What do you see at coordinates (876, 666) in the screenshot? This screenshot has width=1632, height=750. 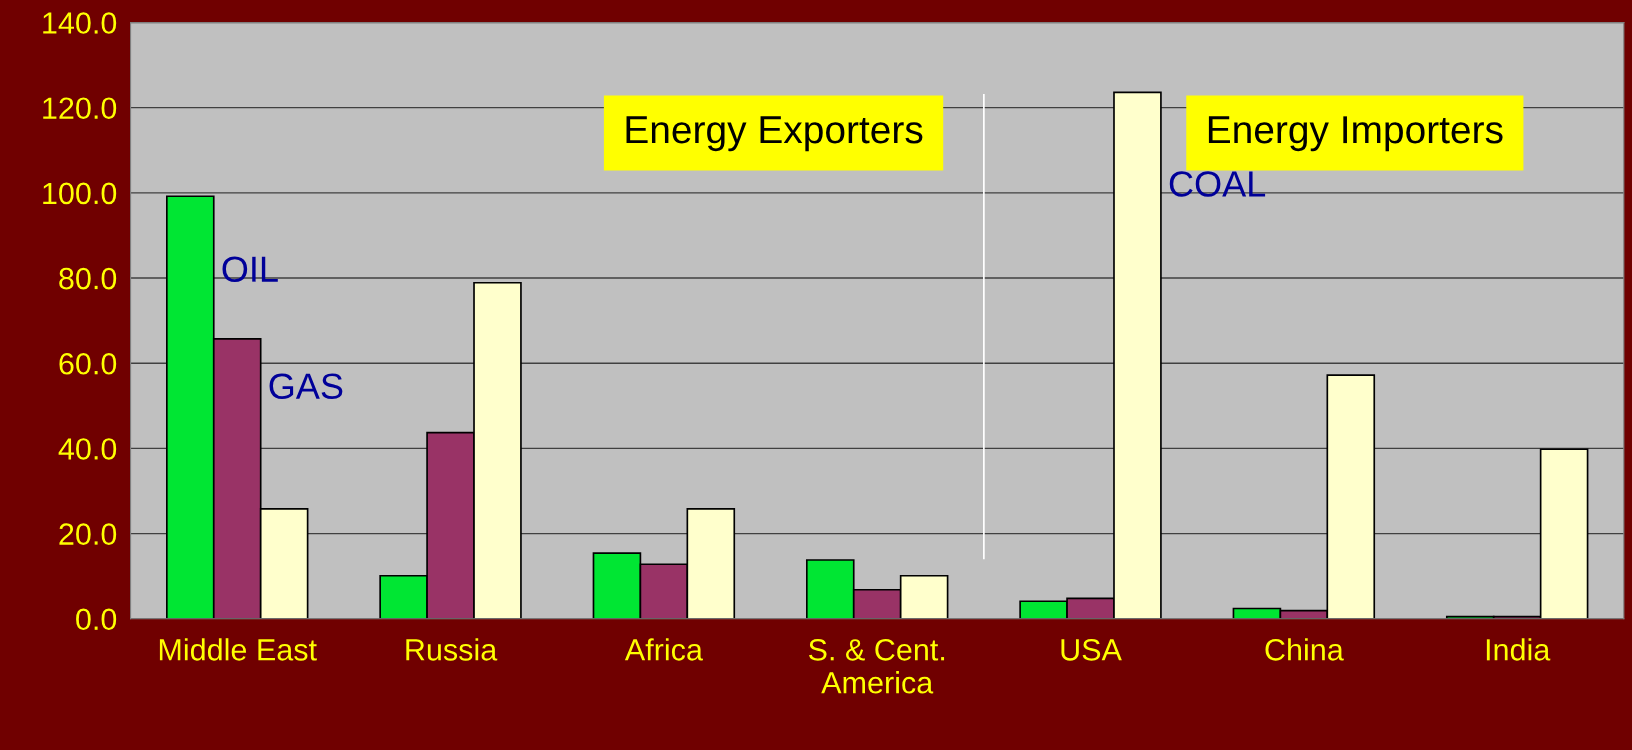 I see `x-tick-label: S. & Cent. America` at bounding box center [876, 666].